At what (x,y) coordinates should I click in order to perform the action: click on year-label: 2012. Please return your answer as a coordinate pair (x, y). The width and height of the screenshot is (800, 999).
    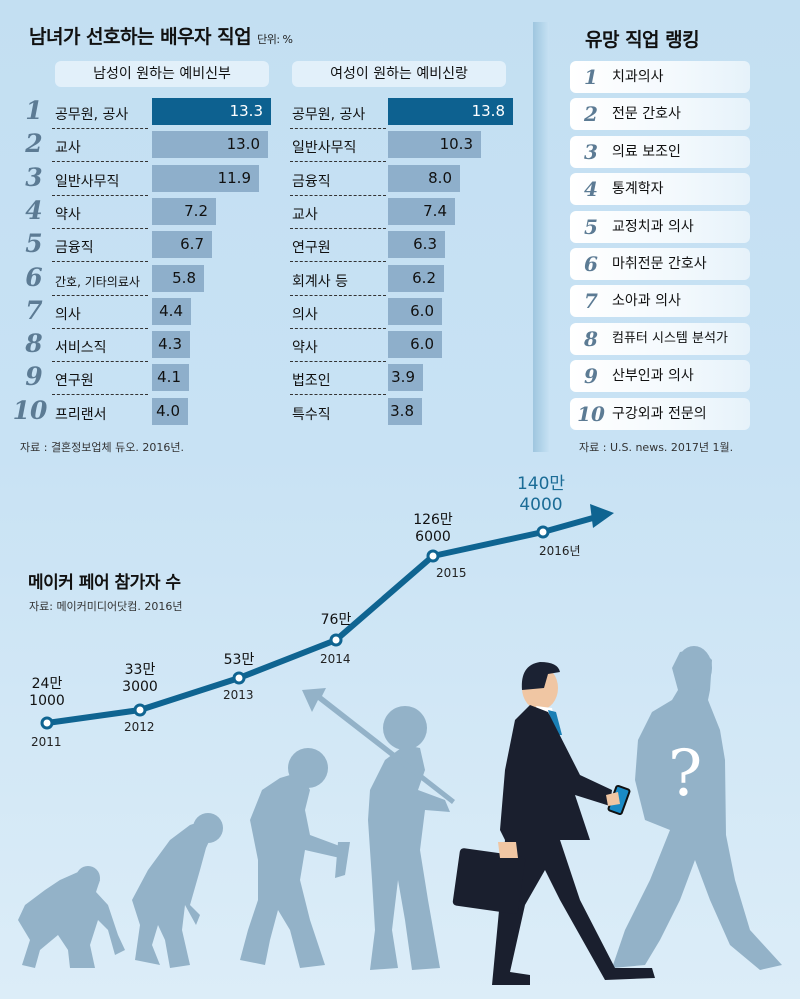
    Looking at the image, I should click on (139, 727).